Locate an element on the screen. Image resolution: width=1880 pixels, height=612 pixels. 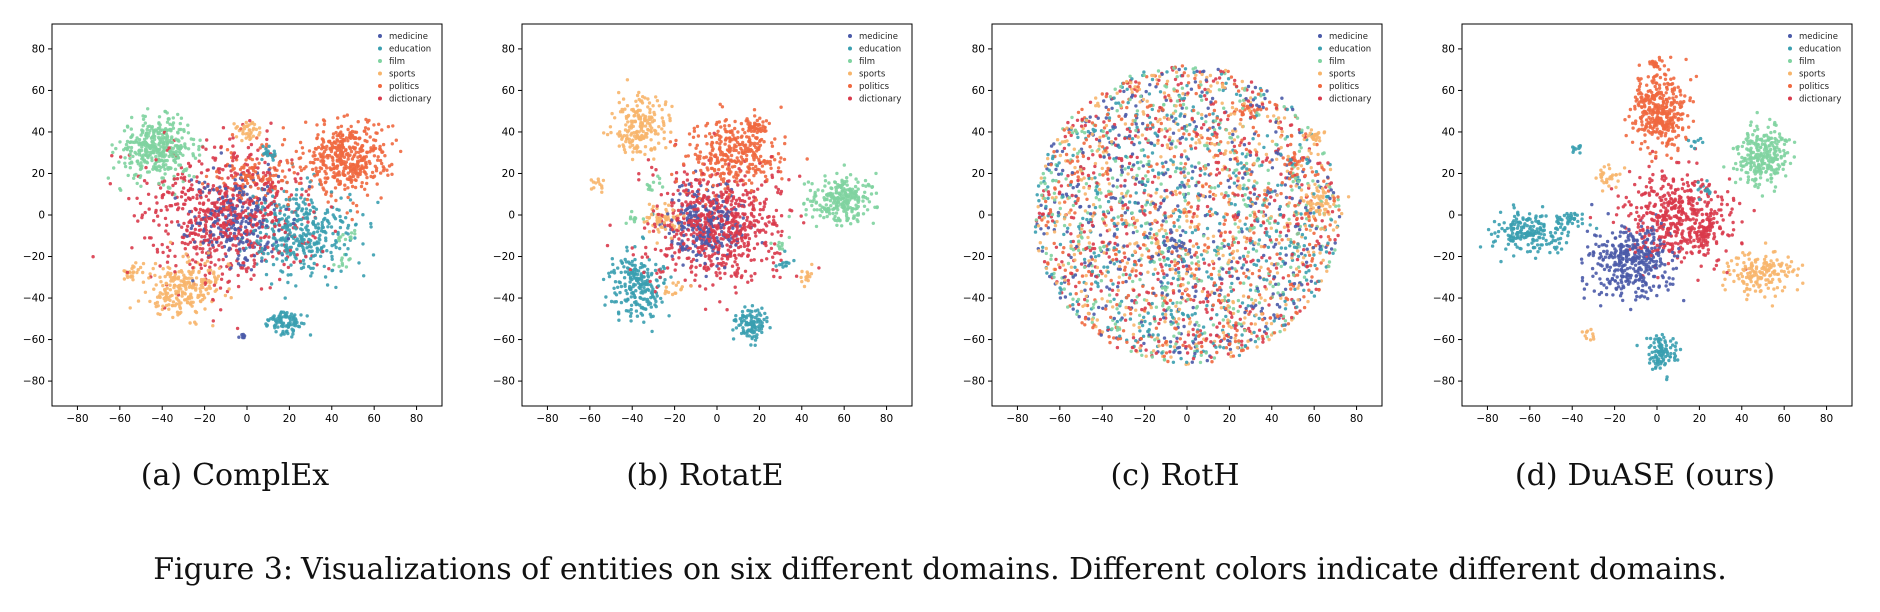
legend-marker-politics is located at coordinates (380, 86).